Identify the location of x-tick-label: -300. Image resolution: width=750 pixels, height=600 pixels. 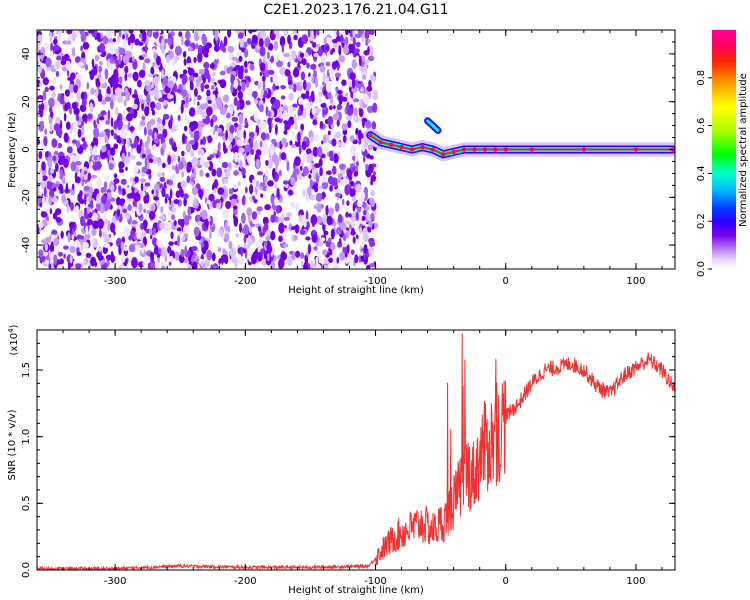
(115, 581).